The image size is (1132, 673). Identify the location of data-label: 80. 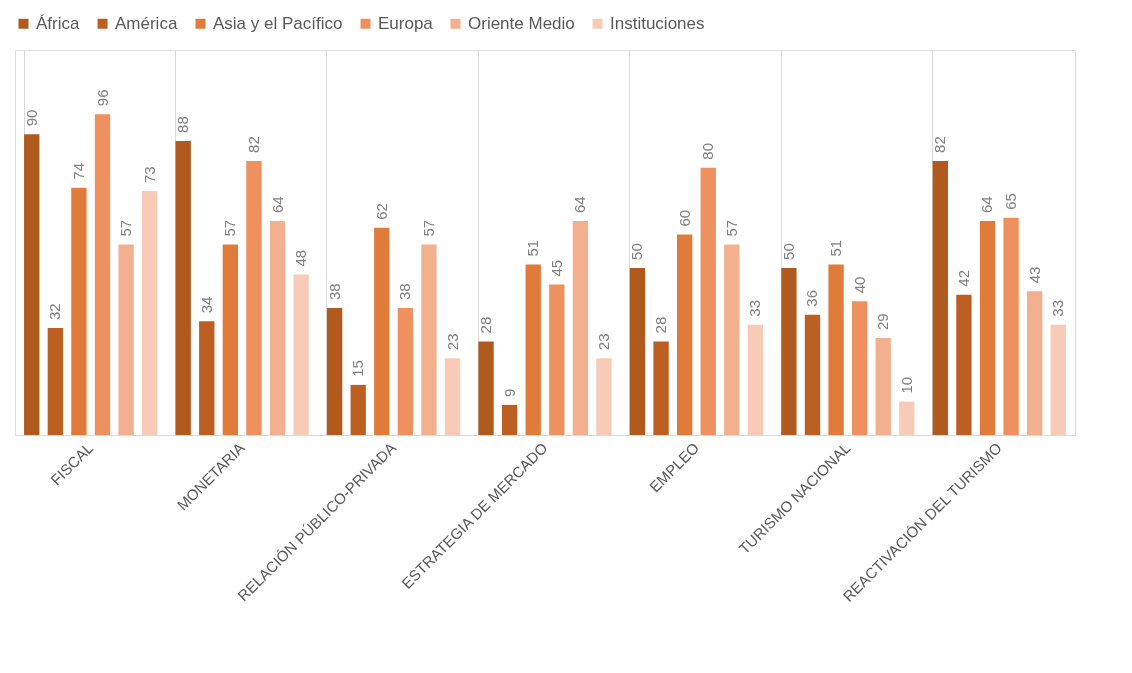
(708, 151).